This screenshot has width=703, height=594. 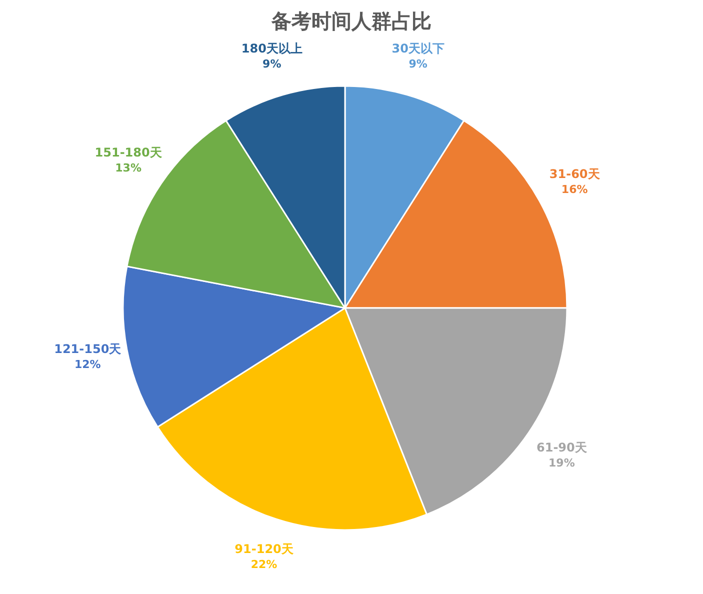 What do you see at coordinates (271, 48) in the screenshot?
I see `slice-label: 180天以上` at bounding box center [271, 48].